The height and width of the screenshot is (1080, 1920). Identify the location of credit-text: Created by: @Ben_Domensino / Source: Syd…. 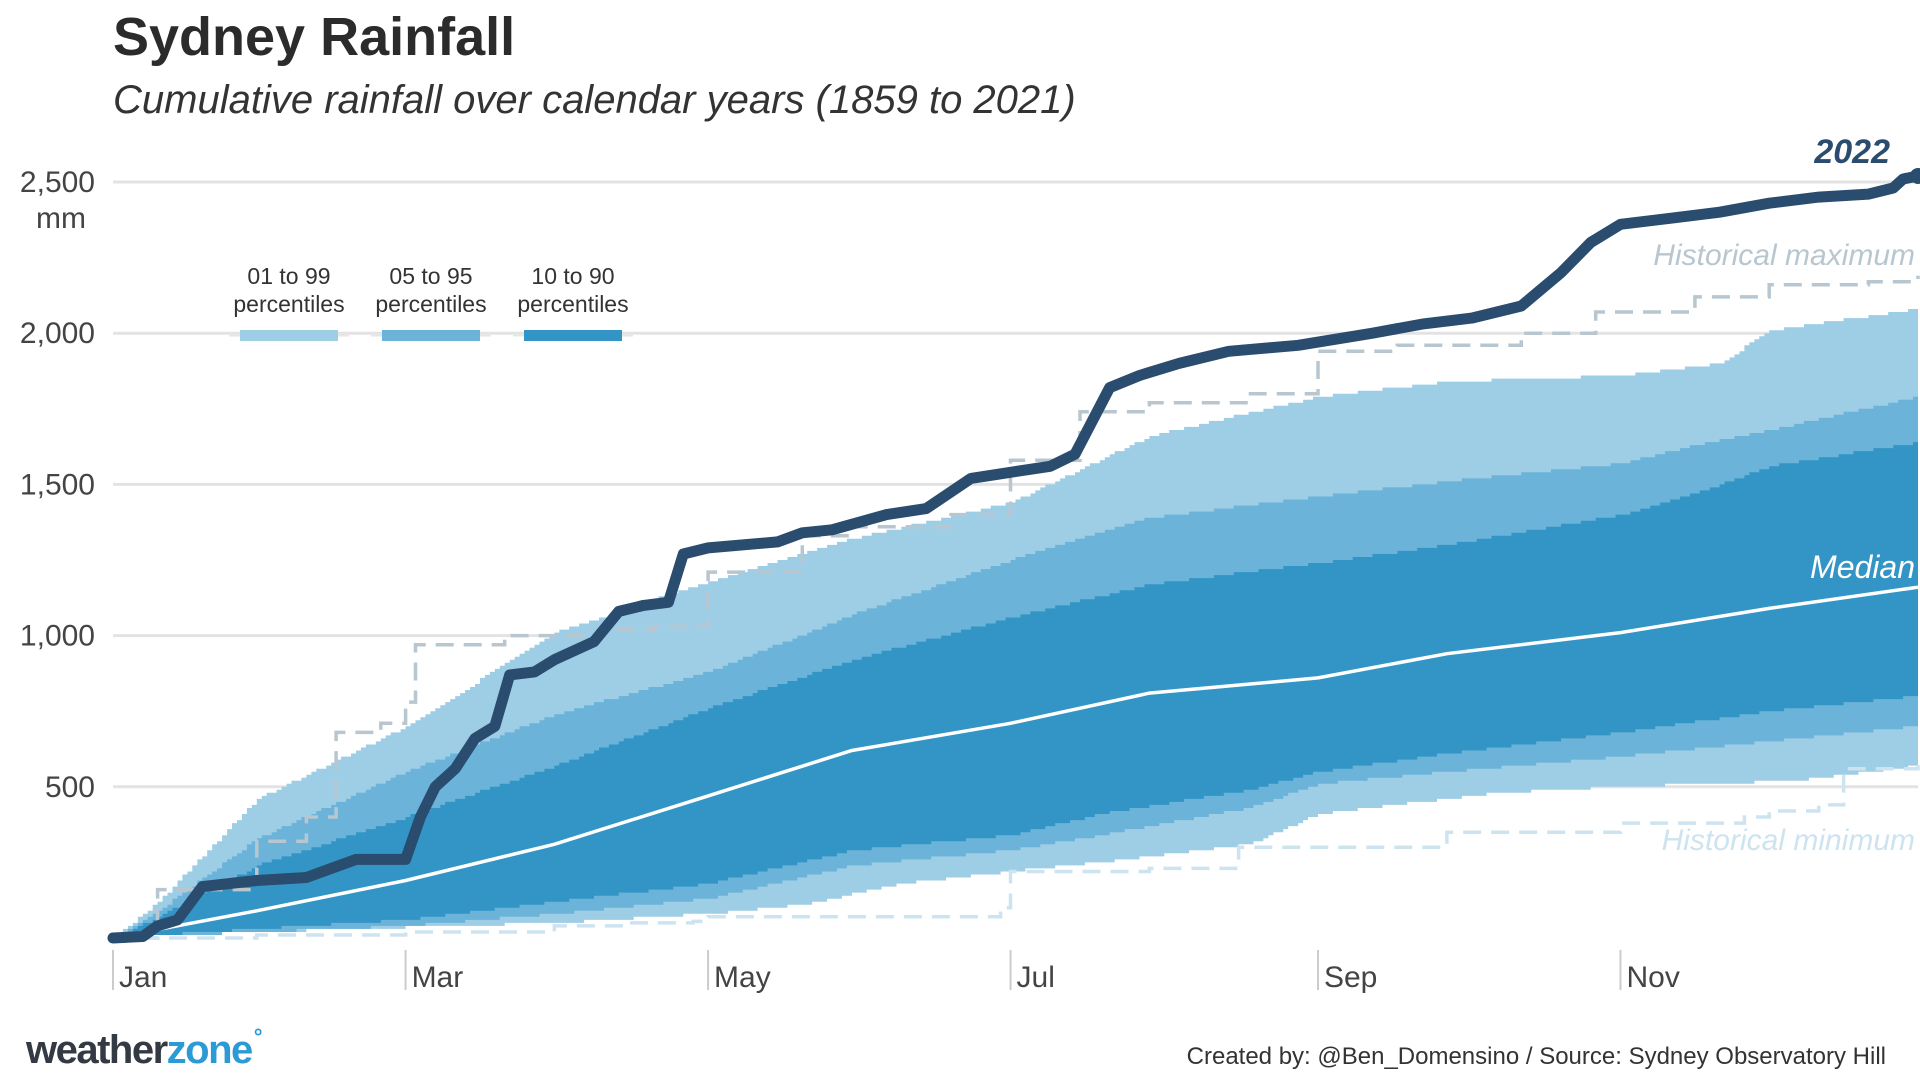
(1536, 1056).